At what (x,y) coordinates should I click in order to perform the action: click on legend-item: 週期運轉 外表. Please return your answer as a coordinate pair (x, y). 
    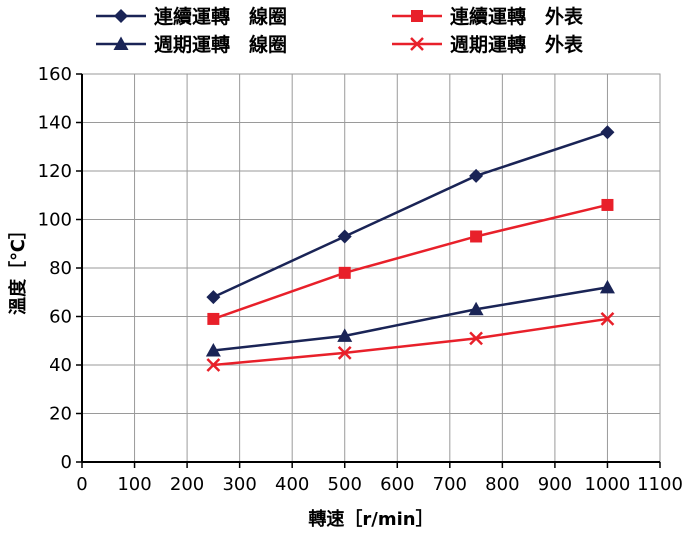
    Looking at the image, I should click on (488, 44).